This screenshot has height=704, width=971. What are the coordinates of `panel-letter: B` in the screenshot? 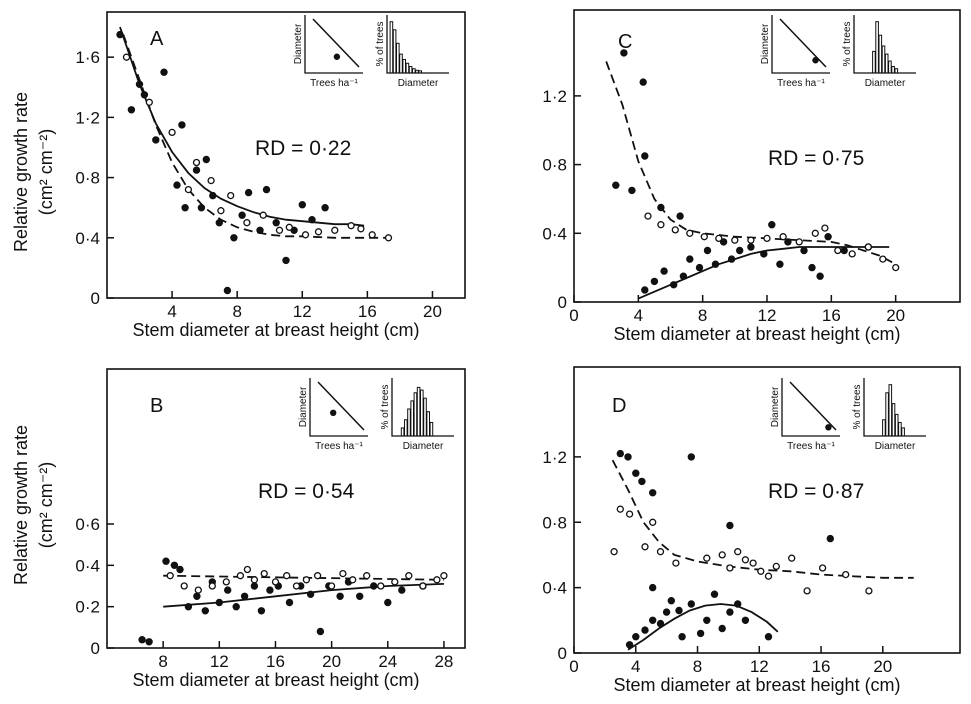 It's located at (156, 406).